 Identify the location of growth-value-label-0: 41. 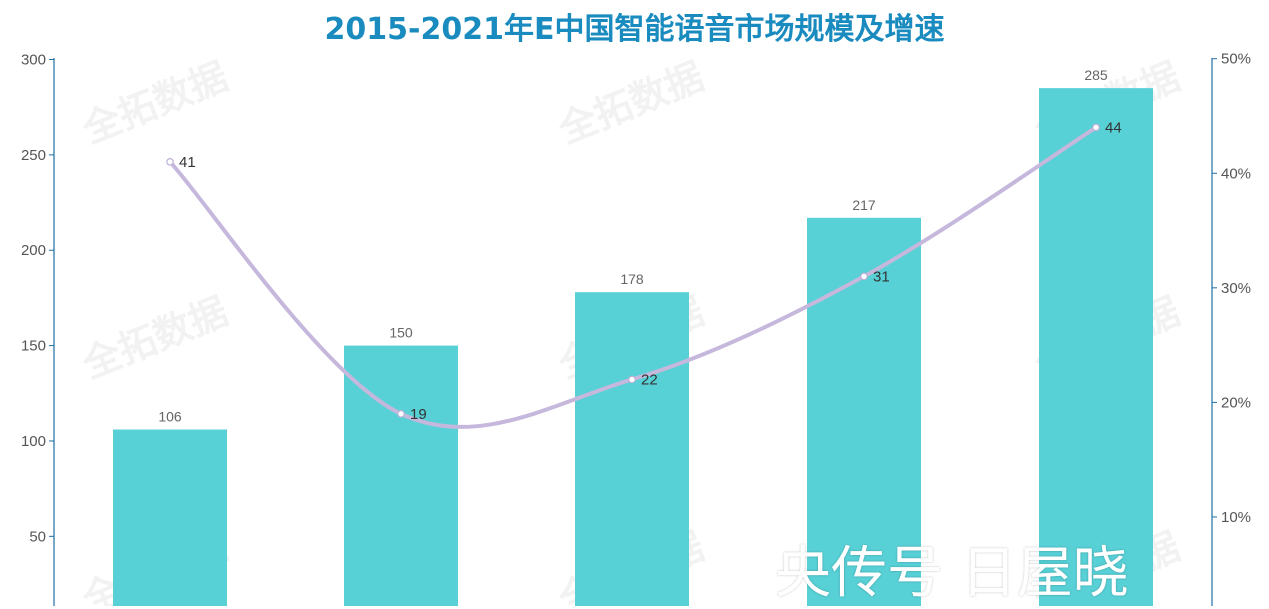
(187, 162).